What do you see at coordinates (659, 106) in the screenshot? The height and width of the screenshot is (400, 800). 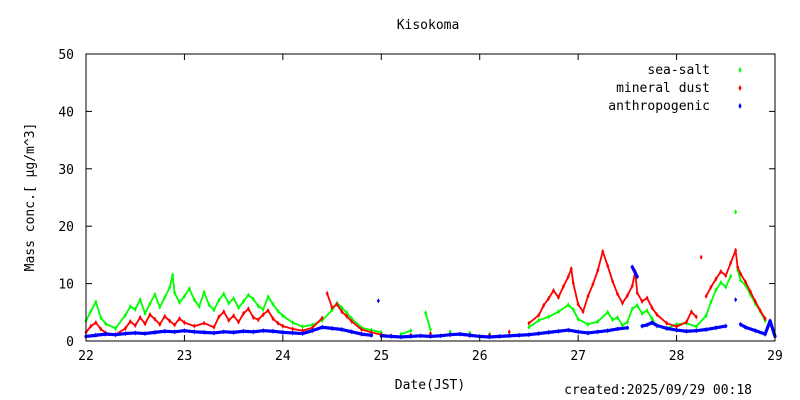 I see `legend-label: anthropogenic` at bounding box center [659, 106].